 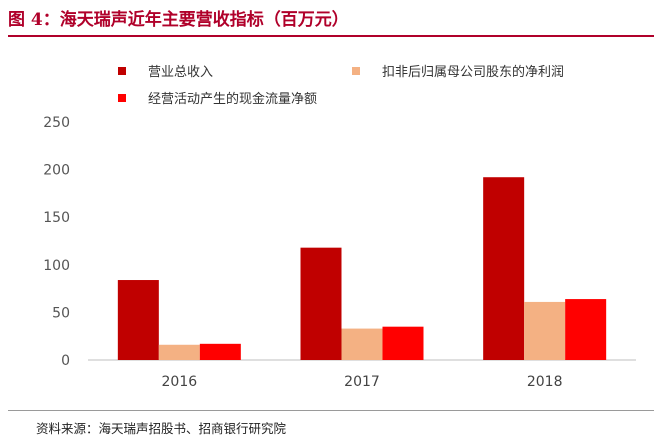 What do you see at coordinates (362, 382) in the screenshot?
I see `x-tick-label: 2017` at bounding box center [362, 382].